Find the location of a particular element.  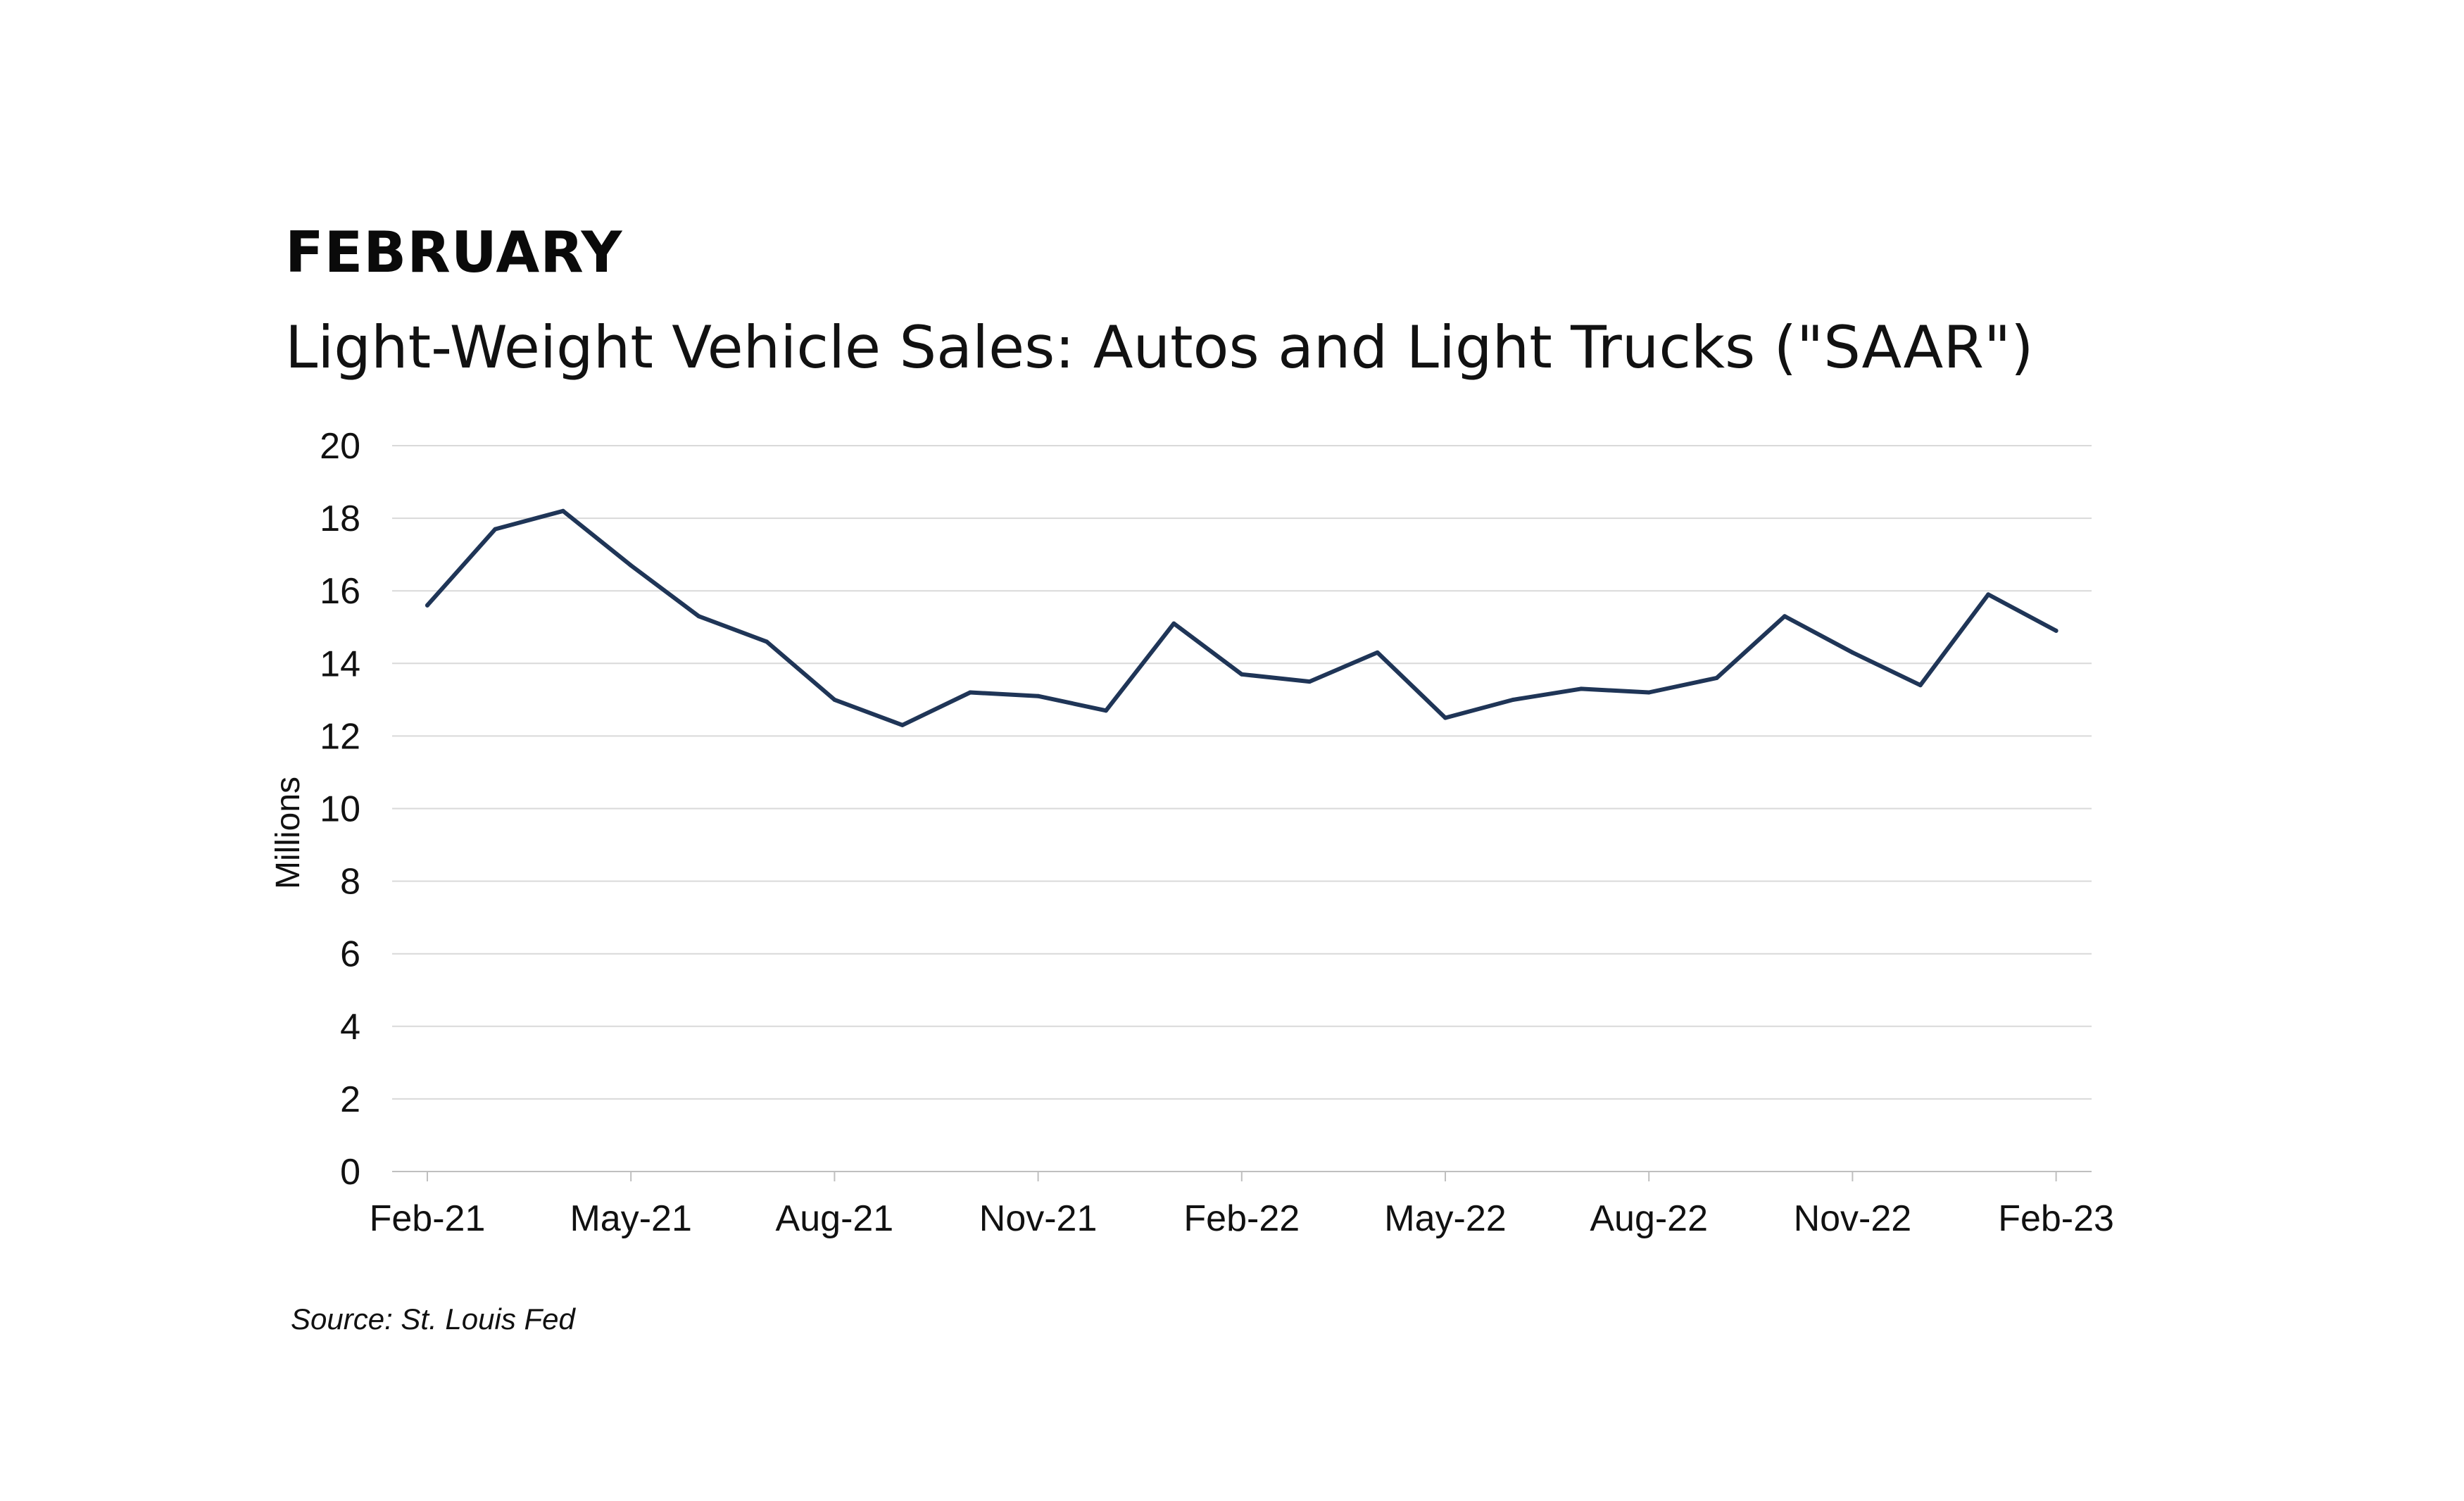

series-line is located at coordinates (1241, 617).